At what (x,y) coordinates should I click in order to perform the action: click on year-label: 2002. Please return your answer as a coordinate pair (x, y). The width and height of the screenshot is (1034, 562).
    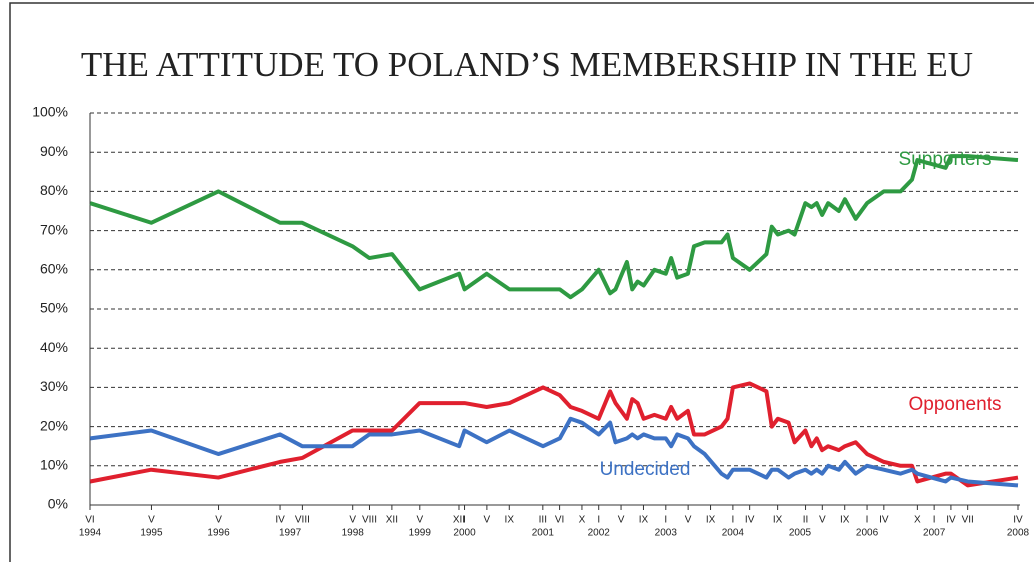
    Looking at the image, I should click on (599, 533).